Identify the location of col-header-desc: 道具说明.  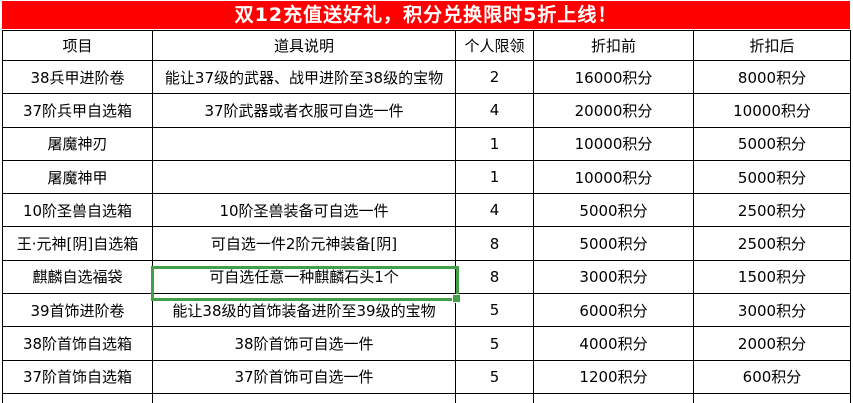
(304, 45).